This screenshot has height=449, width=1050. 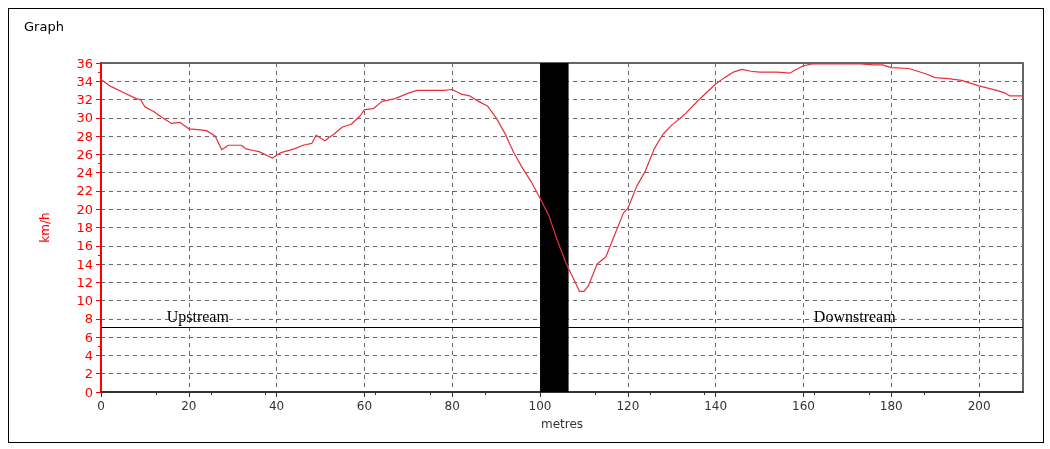 I want to click on y-tick-label: 6, so click(x=88, y=337).